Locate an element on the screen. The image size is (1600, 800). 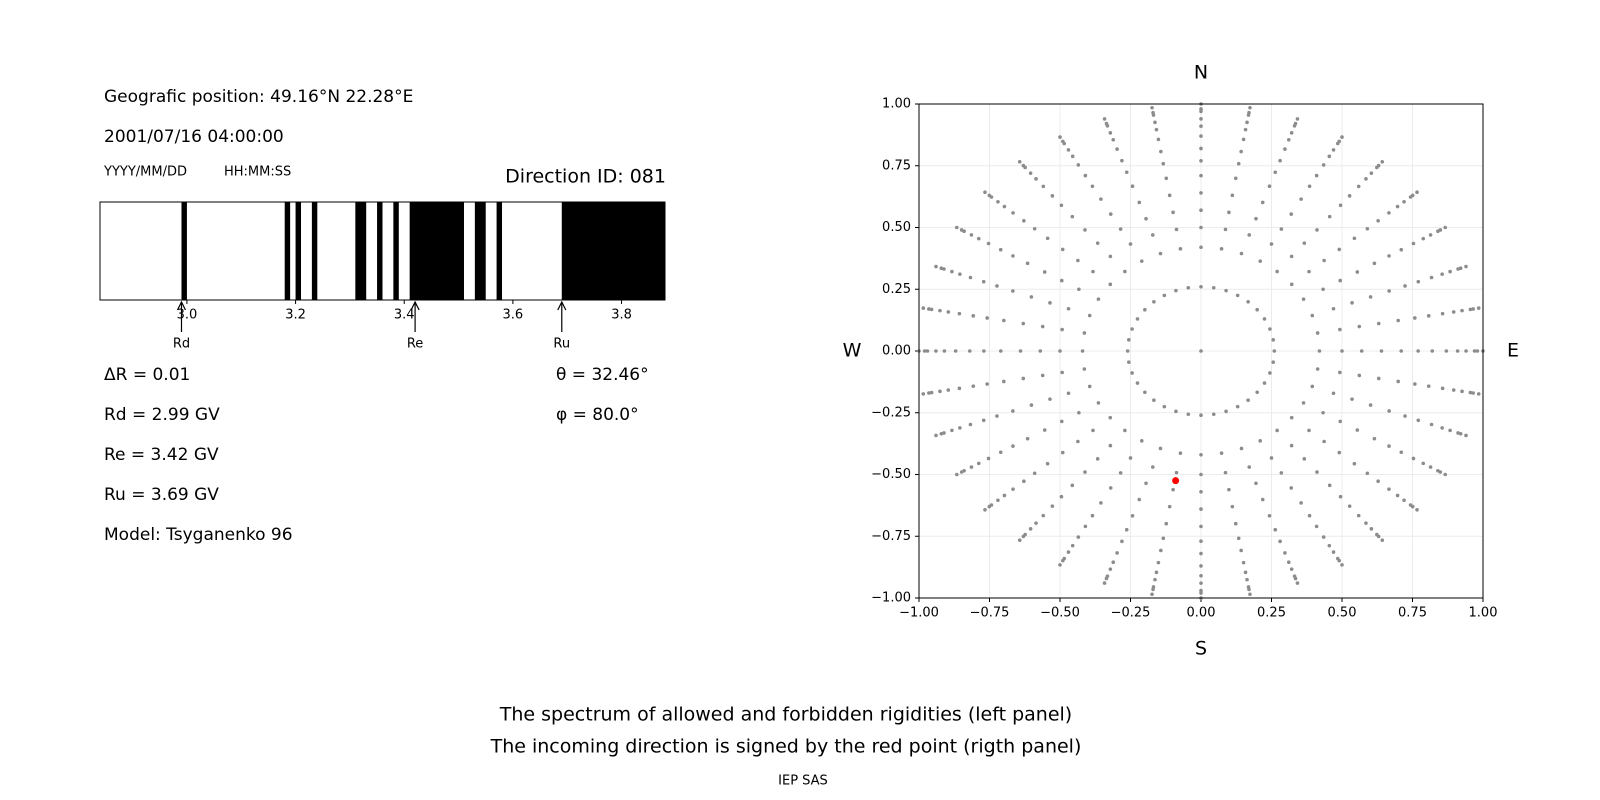
geographic-position: Geografic position: 49.16°N 22.28°E is located at coordinates (258, 97).